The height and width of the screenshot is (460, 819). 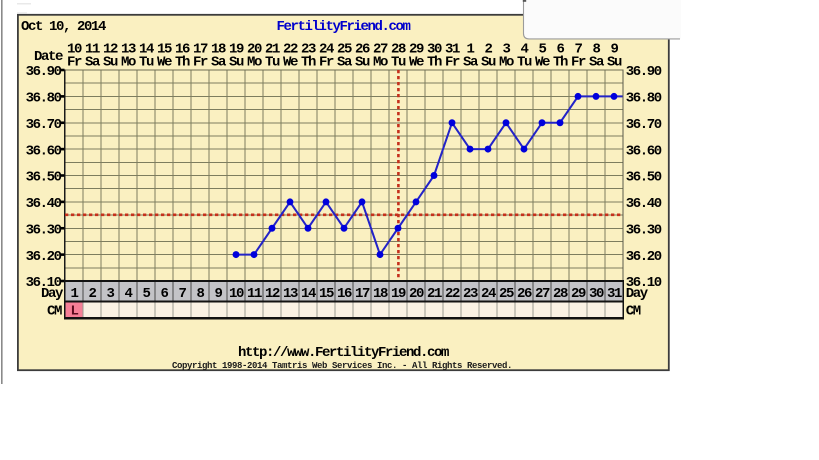 What do you see at coordinates (398, 294) in the screenshot?
I see `svg-text: 19` at bounding box center [398, 294].